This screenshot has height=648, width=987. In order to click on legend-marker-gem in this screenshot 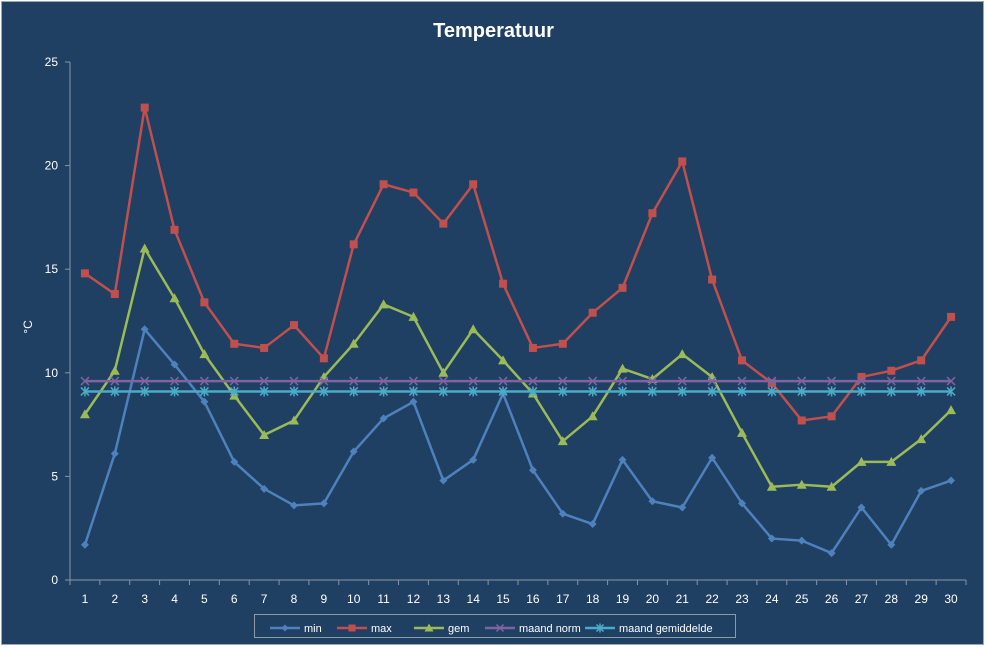, I will do `click(429, 627)`.